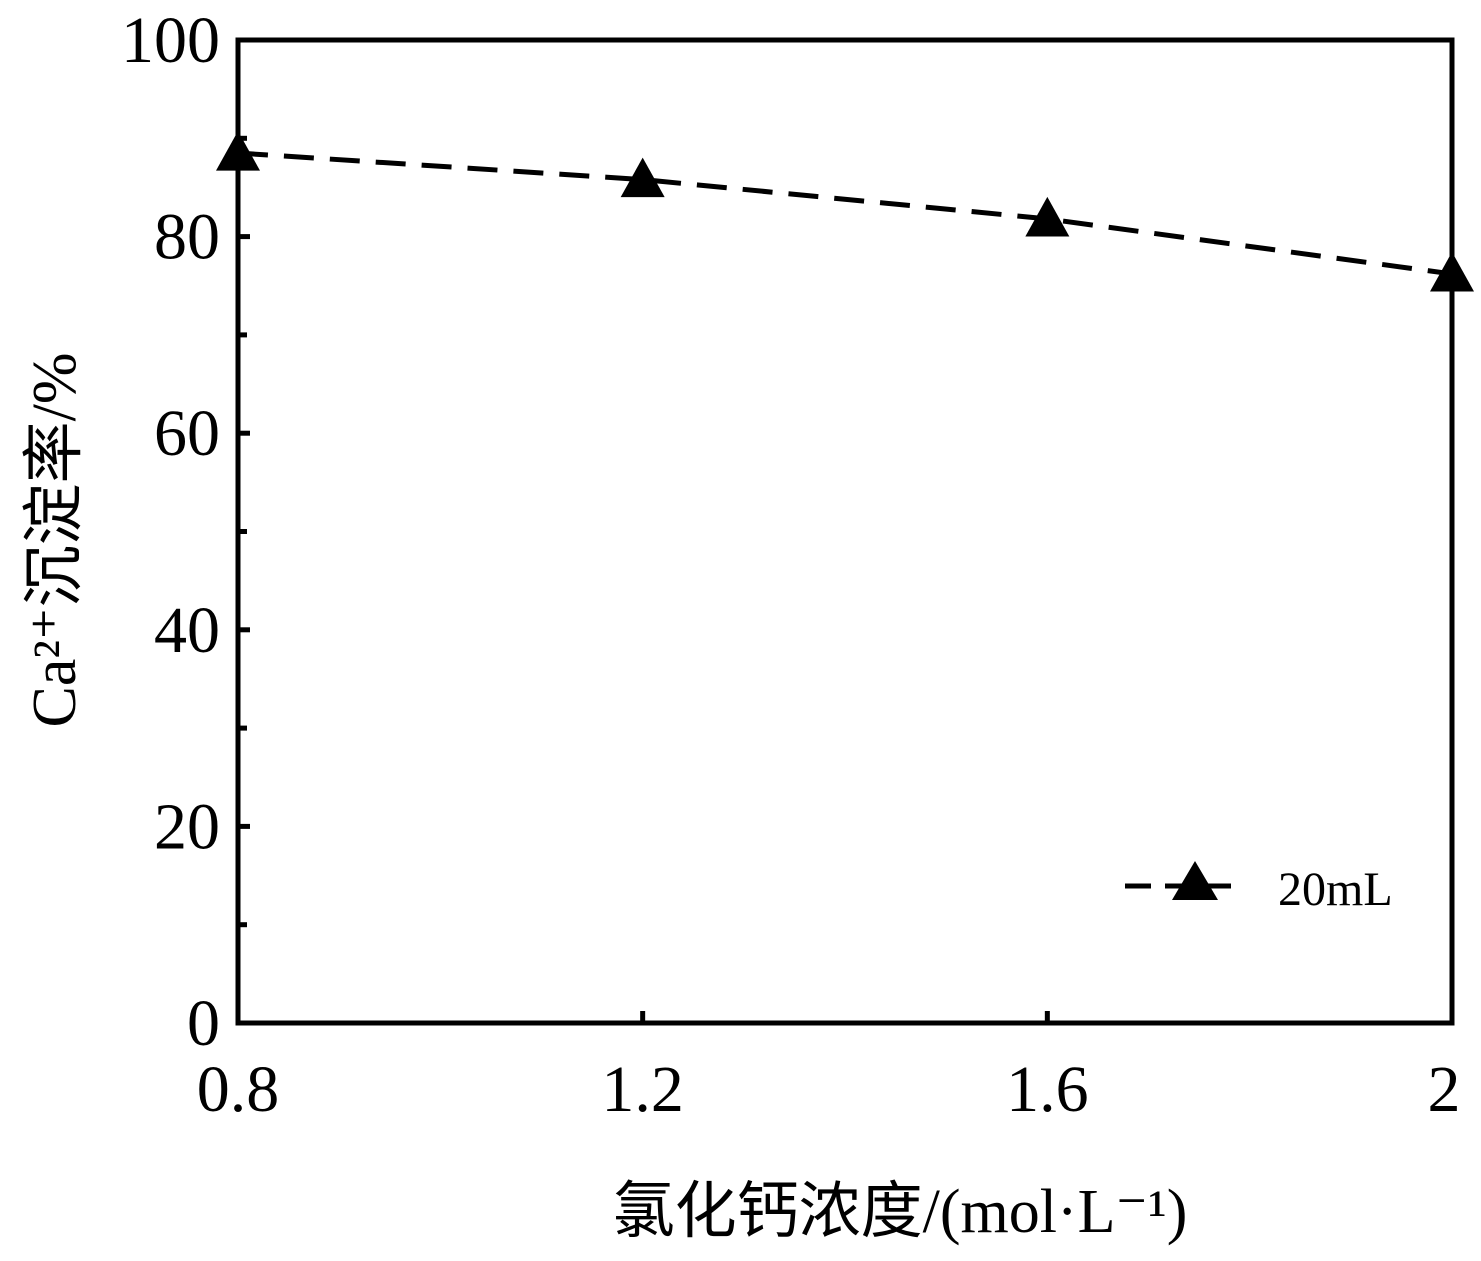  What do you see at coordinates (187, 826) in the screenshot?
I see `y-tick-label: 20` at bounding box center [187, 826].